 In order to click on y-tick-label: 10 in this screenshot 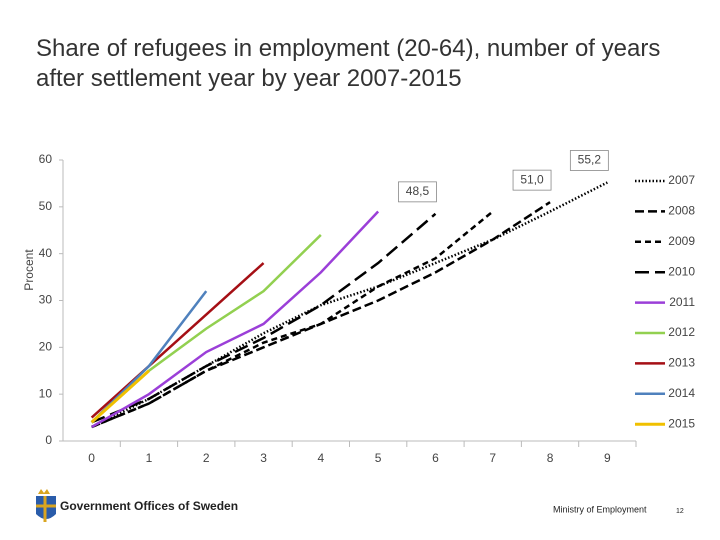, I will do `click(46, 393)`.